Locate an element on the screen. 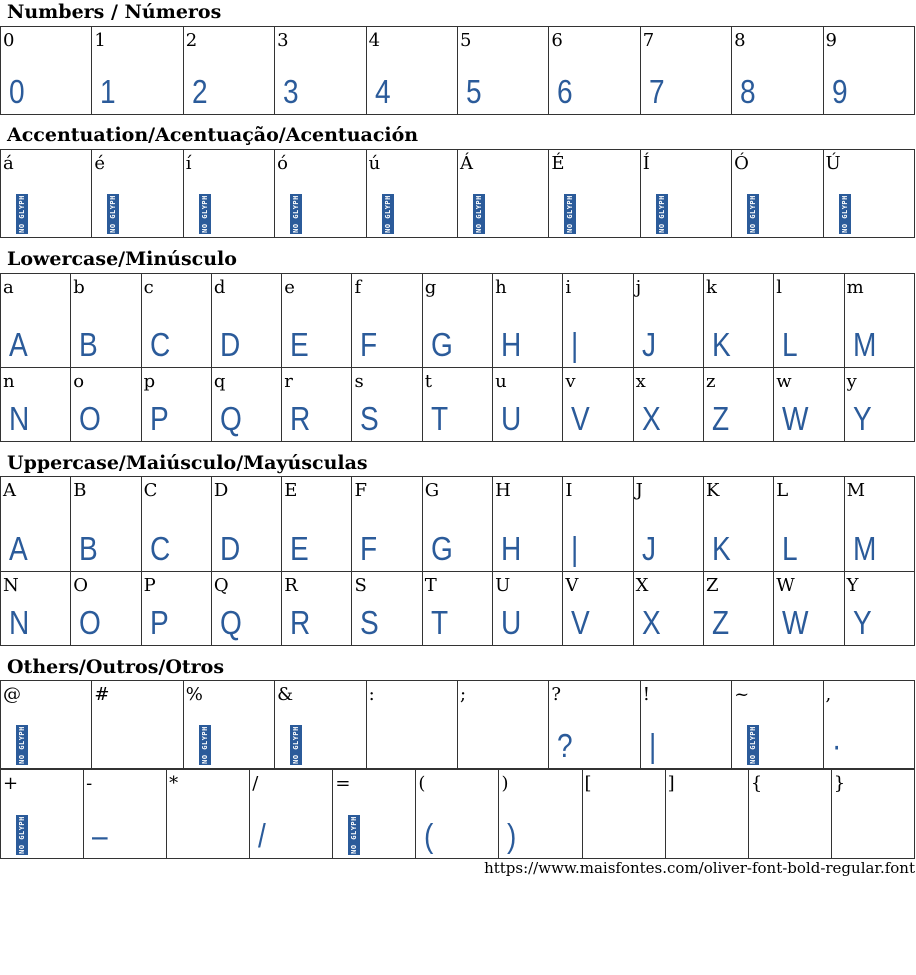 This screenshot has width=916, height=975. glyph-cell: Ó NO GLYPH is located at coordinates (777, 193).